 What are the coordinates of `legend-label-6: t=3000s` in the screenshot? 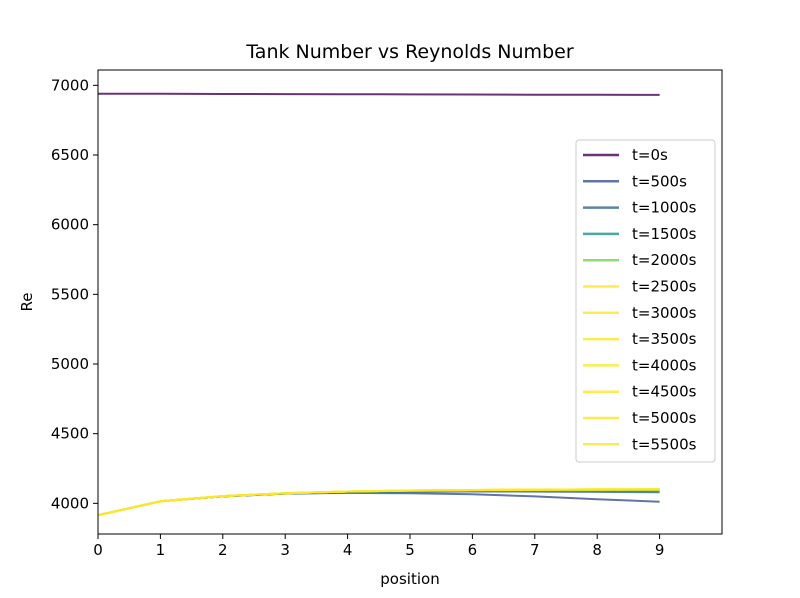 It's located at (664, 313).